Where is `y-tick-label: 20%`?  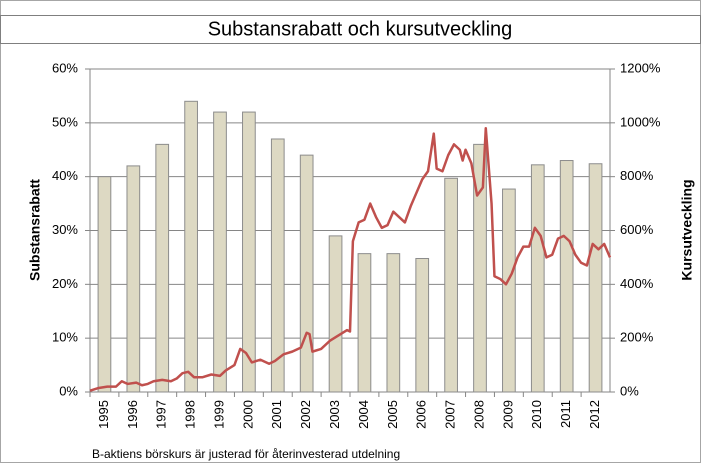 y-tick-label: 20% is located at coordinates (65, 283).